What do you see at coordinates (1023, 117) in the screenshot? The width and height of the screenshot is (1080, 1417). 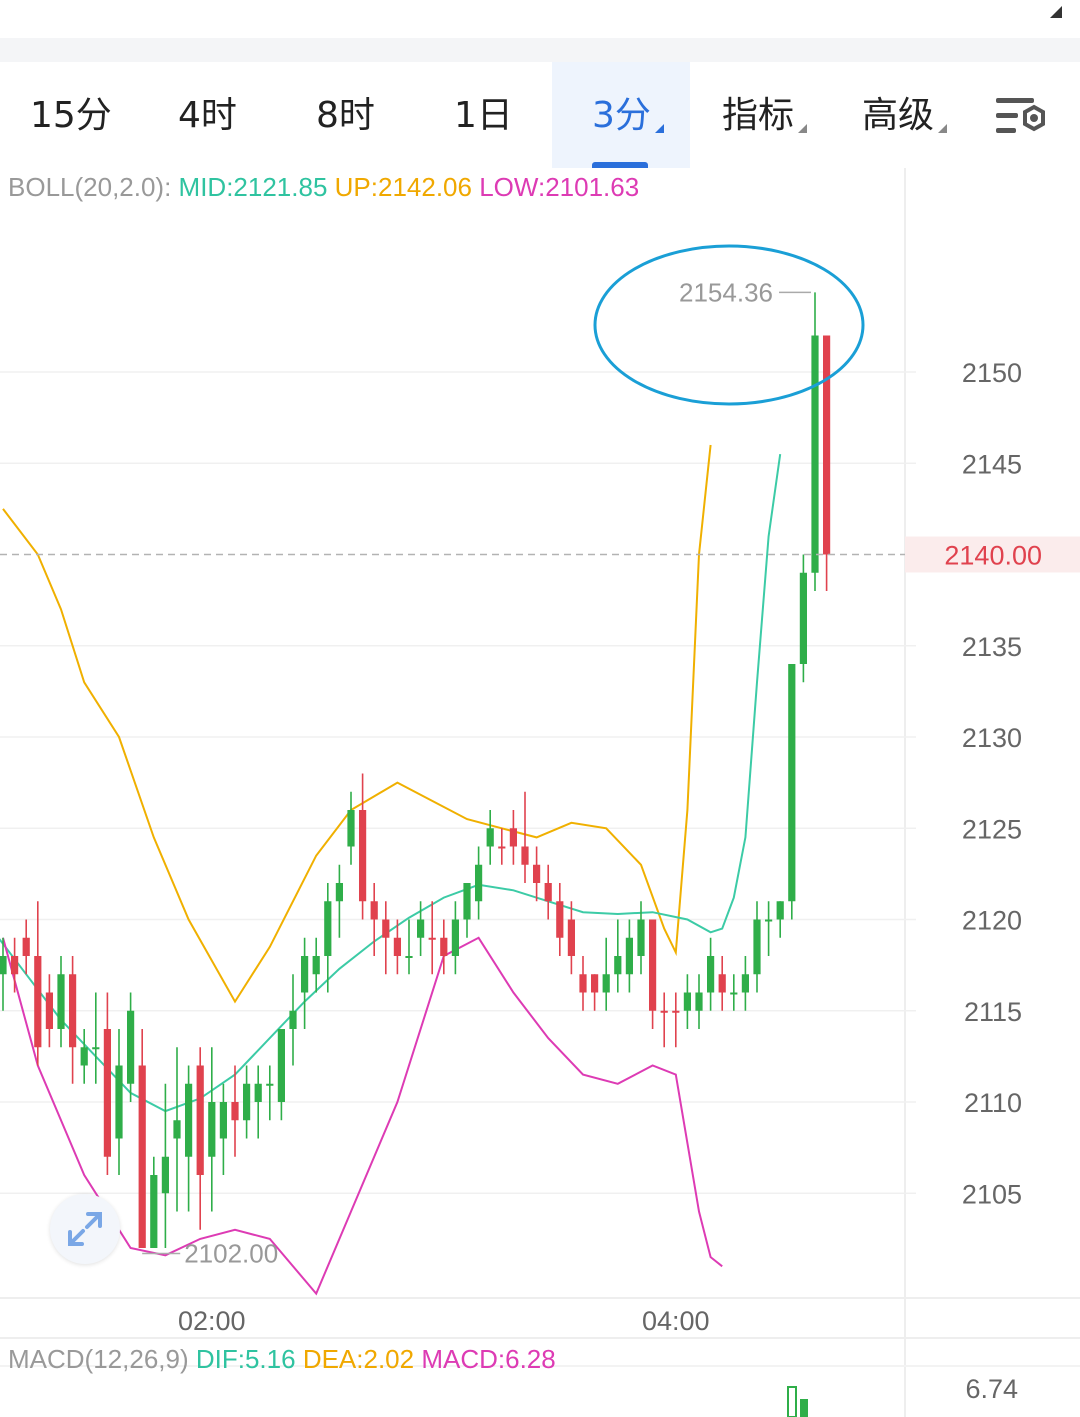 I see `chart-settings-icon` at bounding box center [1023, 117].